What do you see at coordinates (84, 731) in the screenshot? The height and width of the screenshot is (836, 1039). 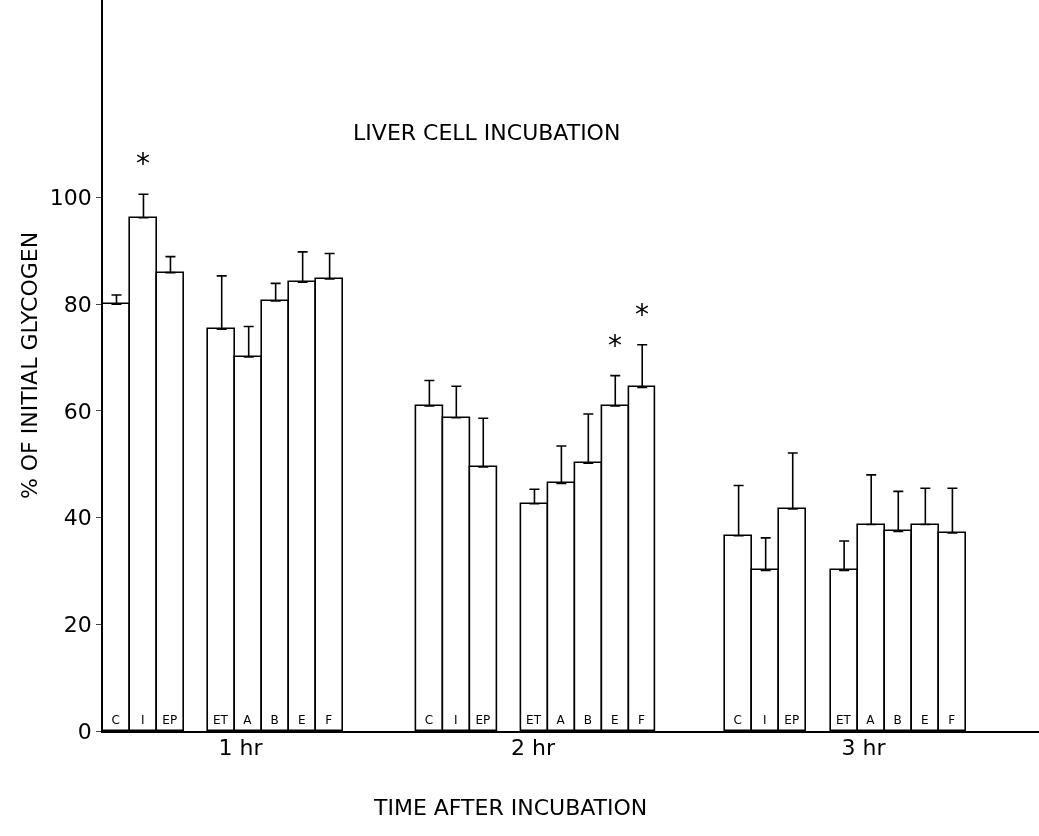 I see `y-tick-label: 0` at bounding box center [84, 731].